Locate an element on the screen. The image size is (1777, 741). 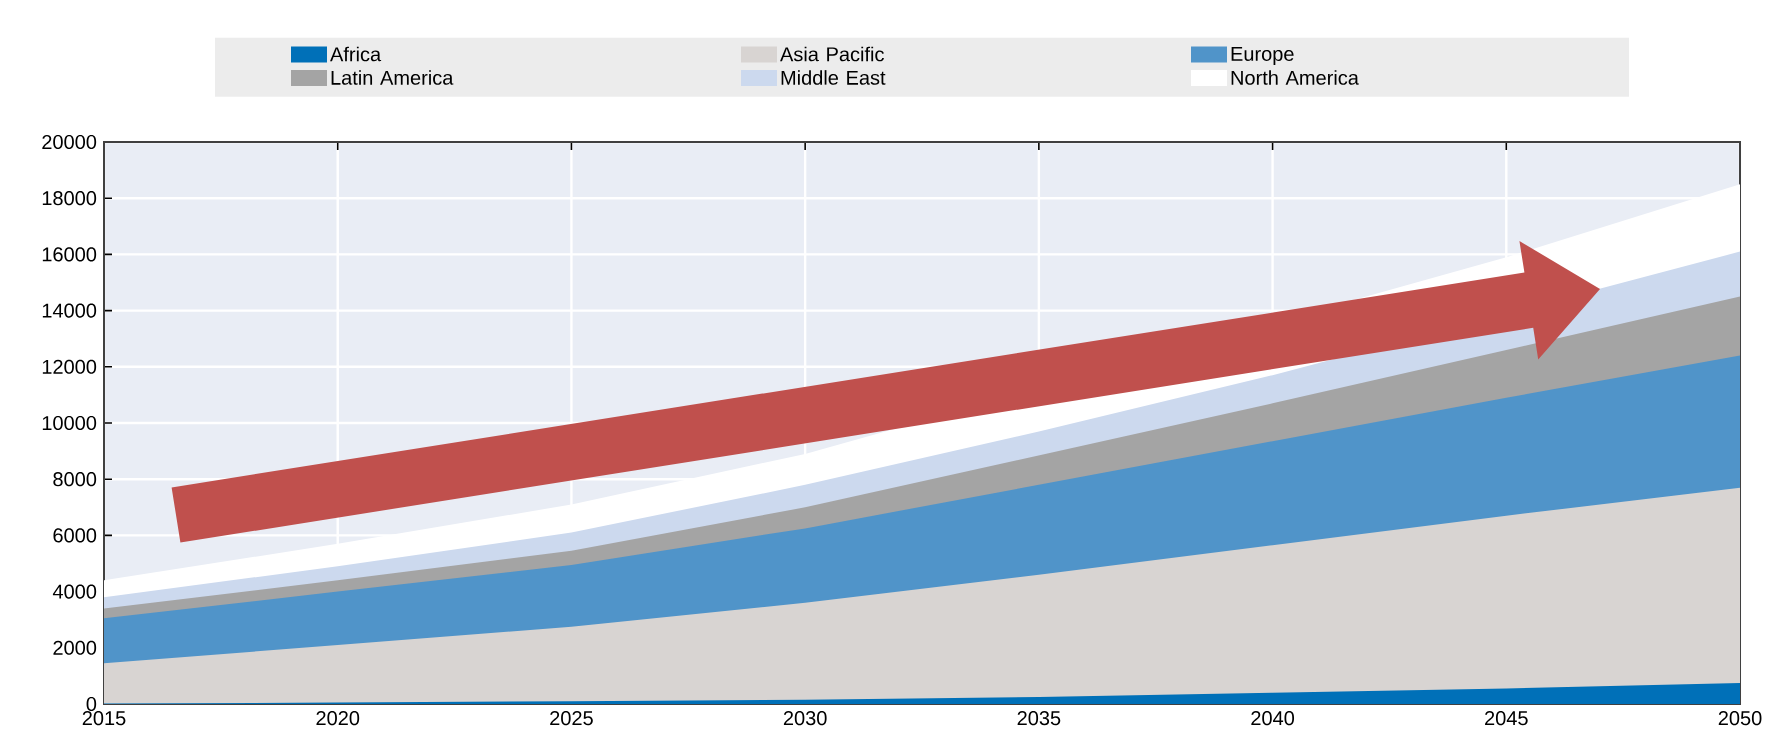
y-tick-label: 4000 is located at coordinates (74, 591).